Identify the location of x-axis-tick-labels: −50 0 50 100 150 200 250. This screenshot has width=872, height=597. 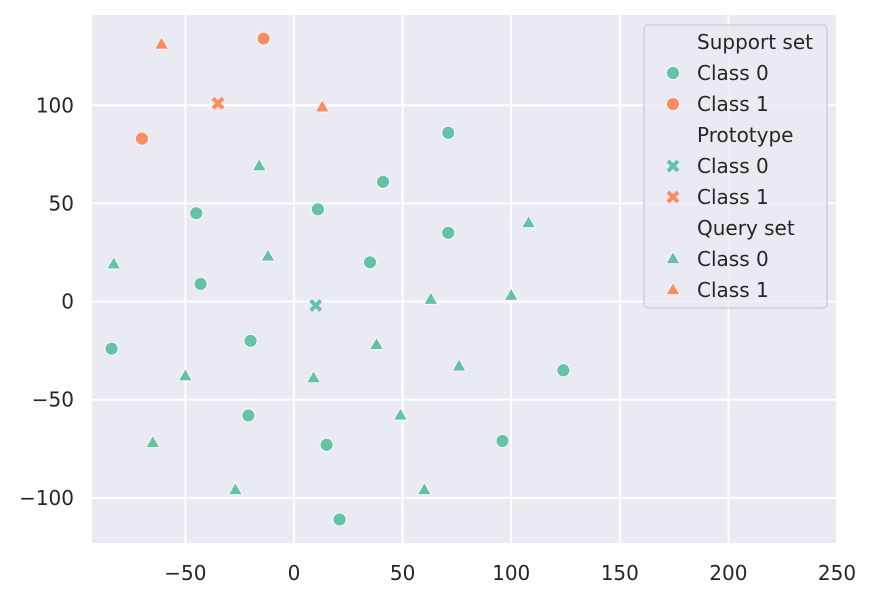
(510, 573).